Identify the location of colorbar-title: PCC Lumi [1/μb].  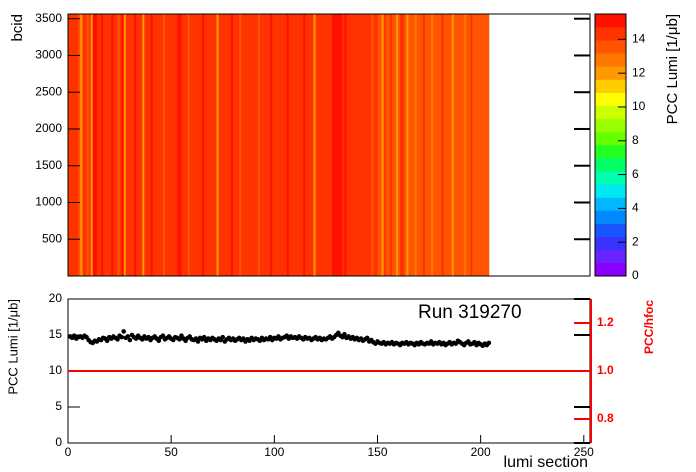
(672, 69).